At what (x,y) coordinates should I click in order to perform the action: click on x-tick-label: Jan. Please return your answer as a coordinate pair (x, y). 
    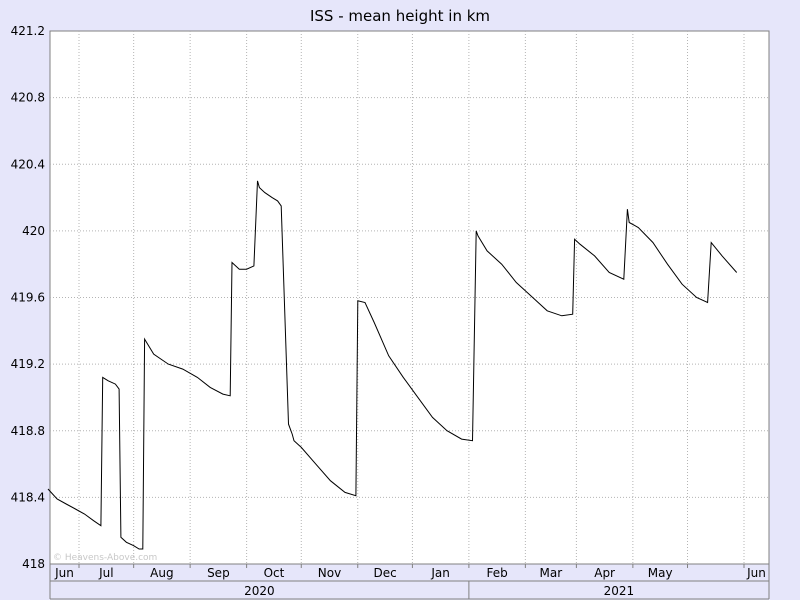
    Looking at the image, I should click on (440, 573).